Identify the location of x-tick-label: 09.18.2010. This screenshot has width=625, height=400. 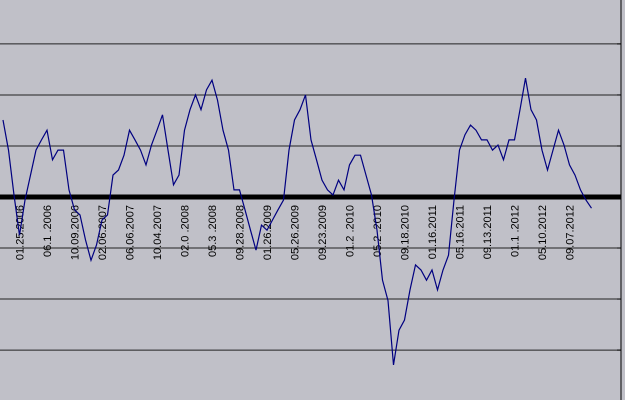
(406, 232).